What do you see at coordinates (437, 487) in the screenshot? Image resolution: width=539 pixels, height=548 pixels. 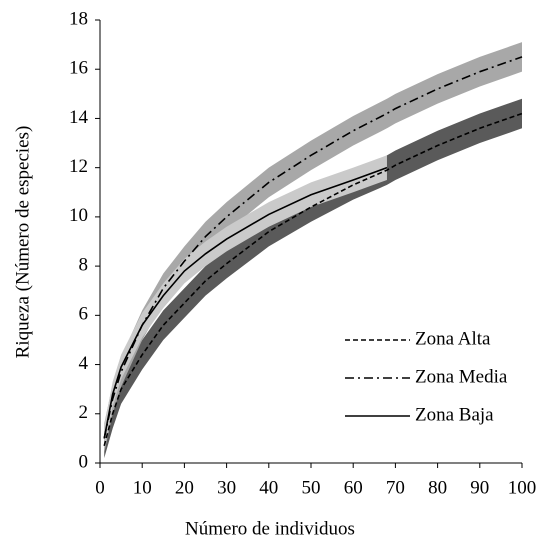 I see `x-tick-label: 80` at bounding box center [437, 487].